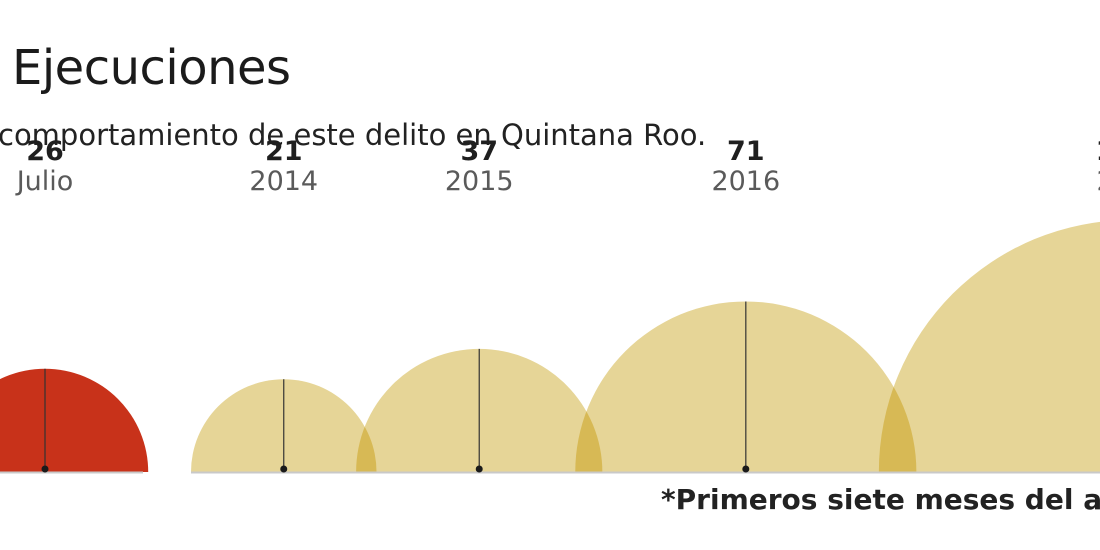  Describe the element at coordinates (284, 151) in the screenshot. I see `value-2014: 21` at that location.